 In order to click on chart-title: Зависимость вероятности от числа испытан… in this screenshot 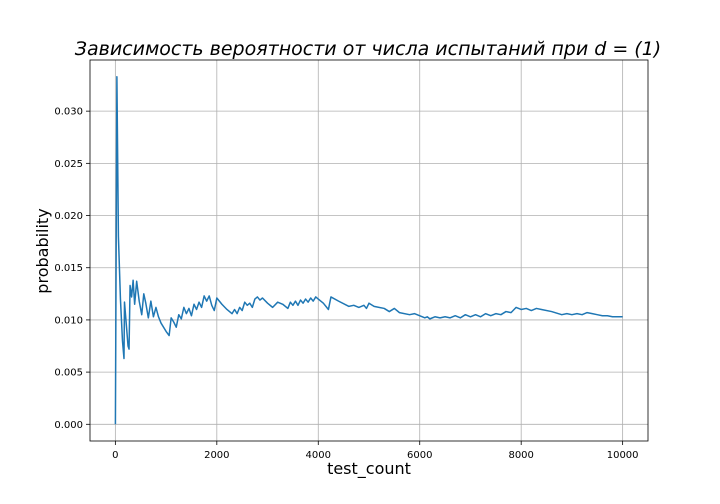, I will do `click(368, 49)`.